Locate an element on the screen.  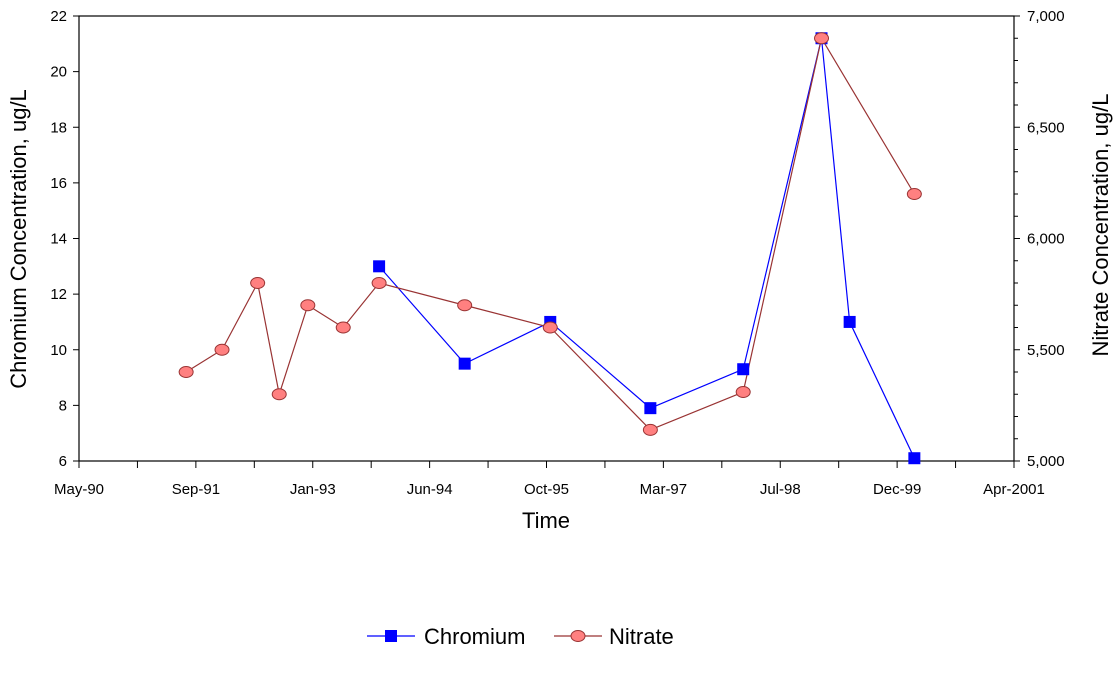
legend-item-chromium: Chromium is located at coordinates (446, 636).